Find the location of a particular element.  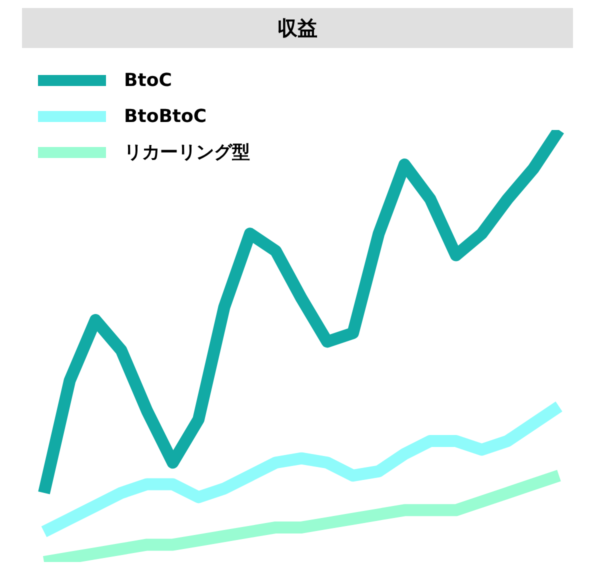

legend-label: リカーリング型 is located at coordinates (187, 152).